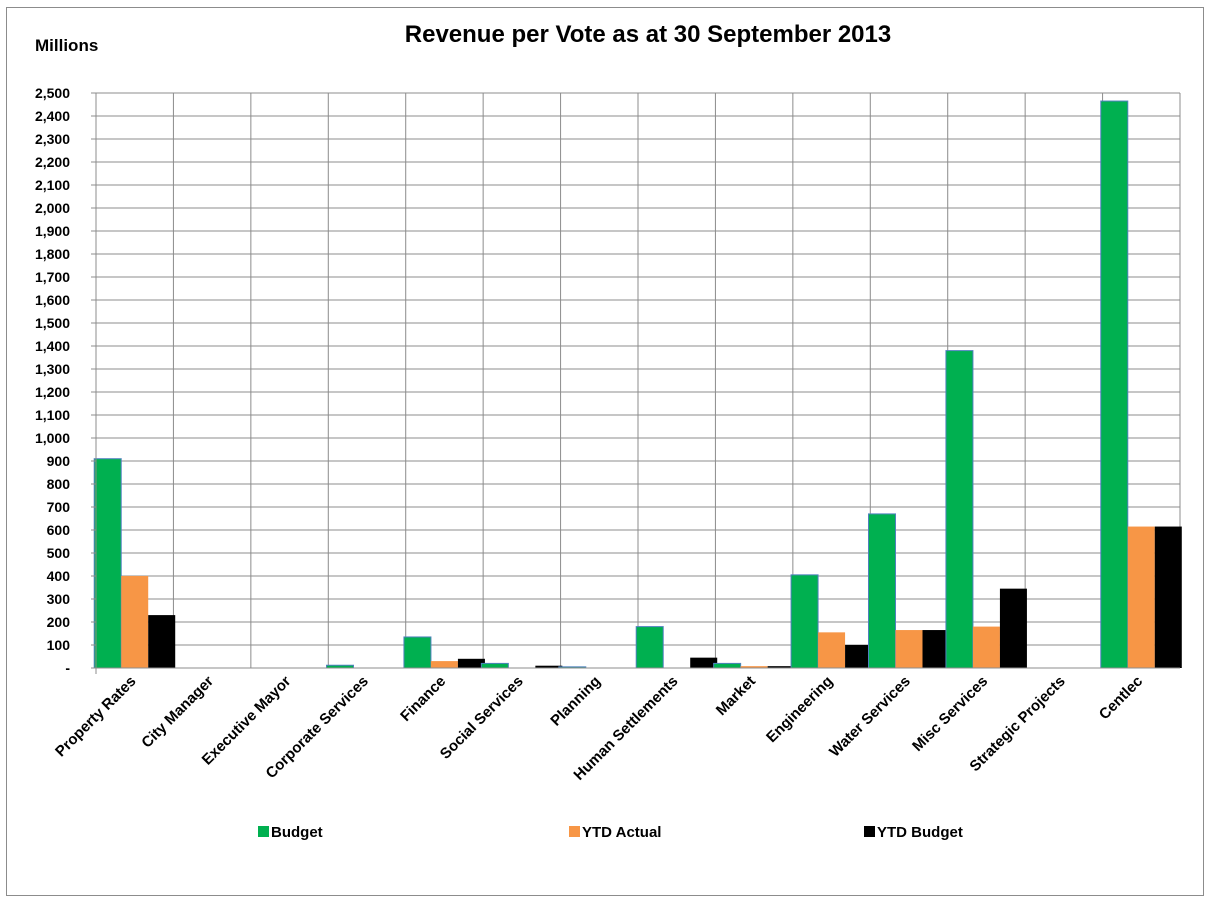 The width and height of the screenshot is (1208, 901). What do you see at coordinates (52, 231) in the screenshot?
I see `y-tick-label: 1,900` at bounding box center [52, 231].